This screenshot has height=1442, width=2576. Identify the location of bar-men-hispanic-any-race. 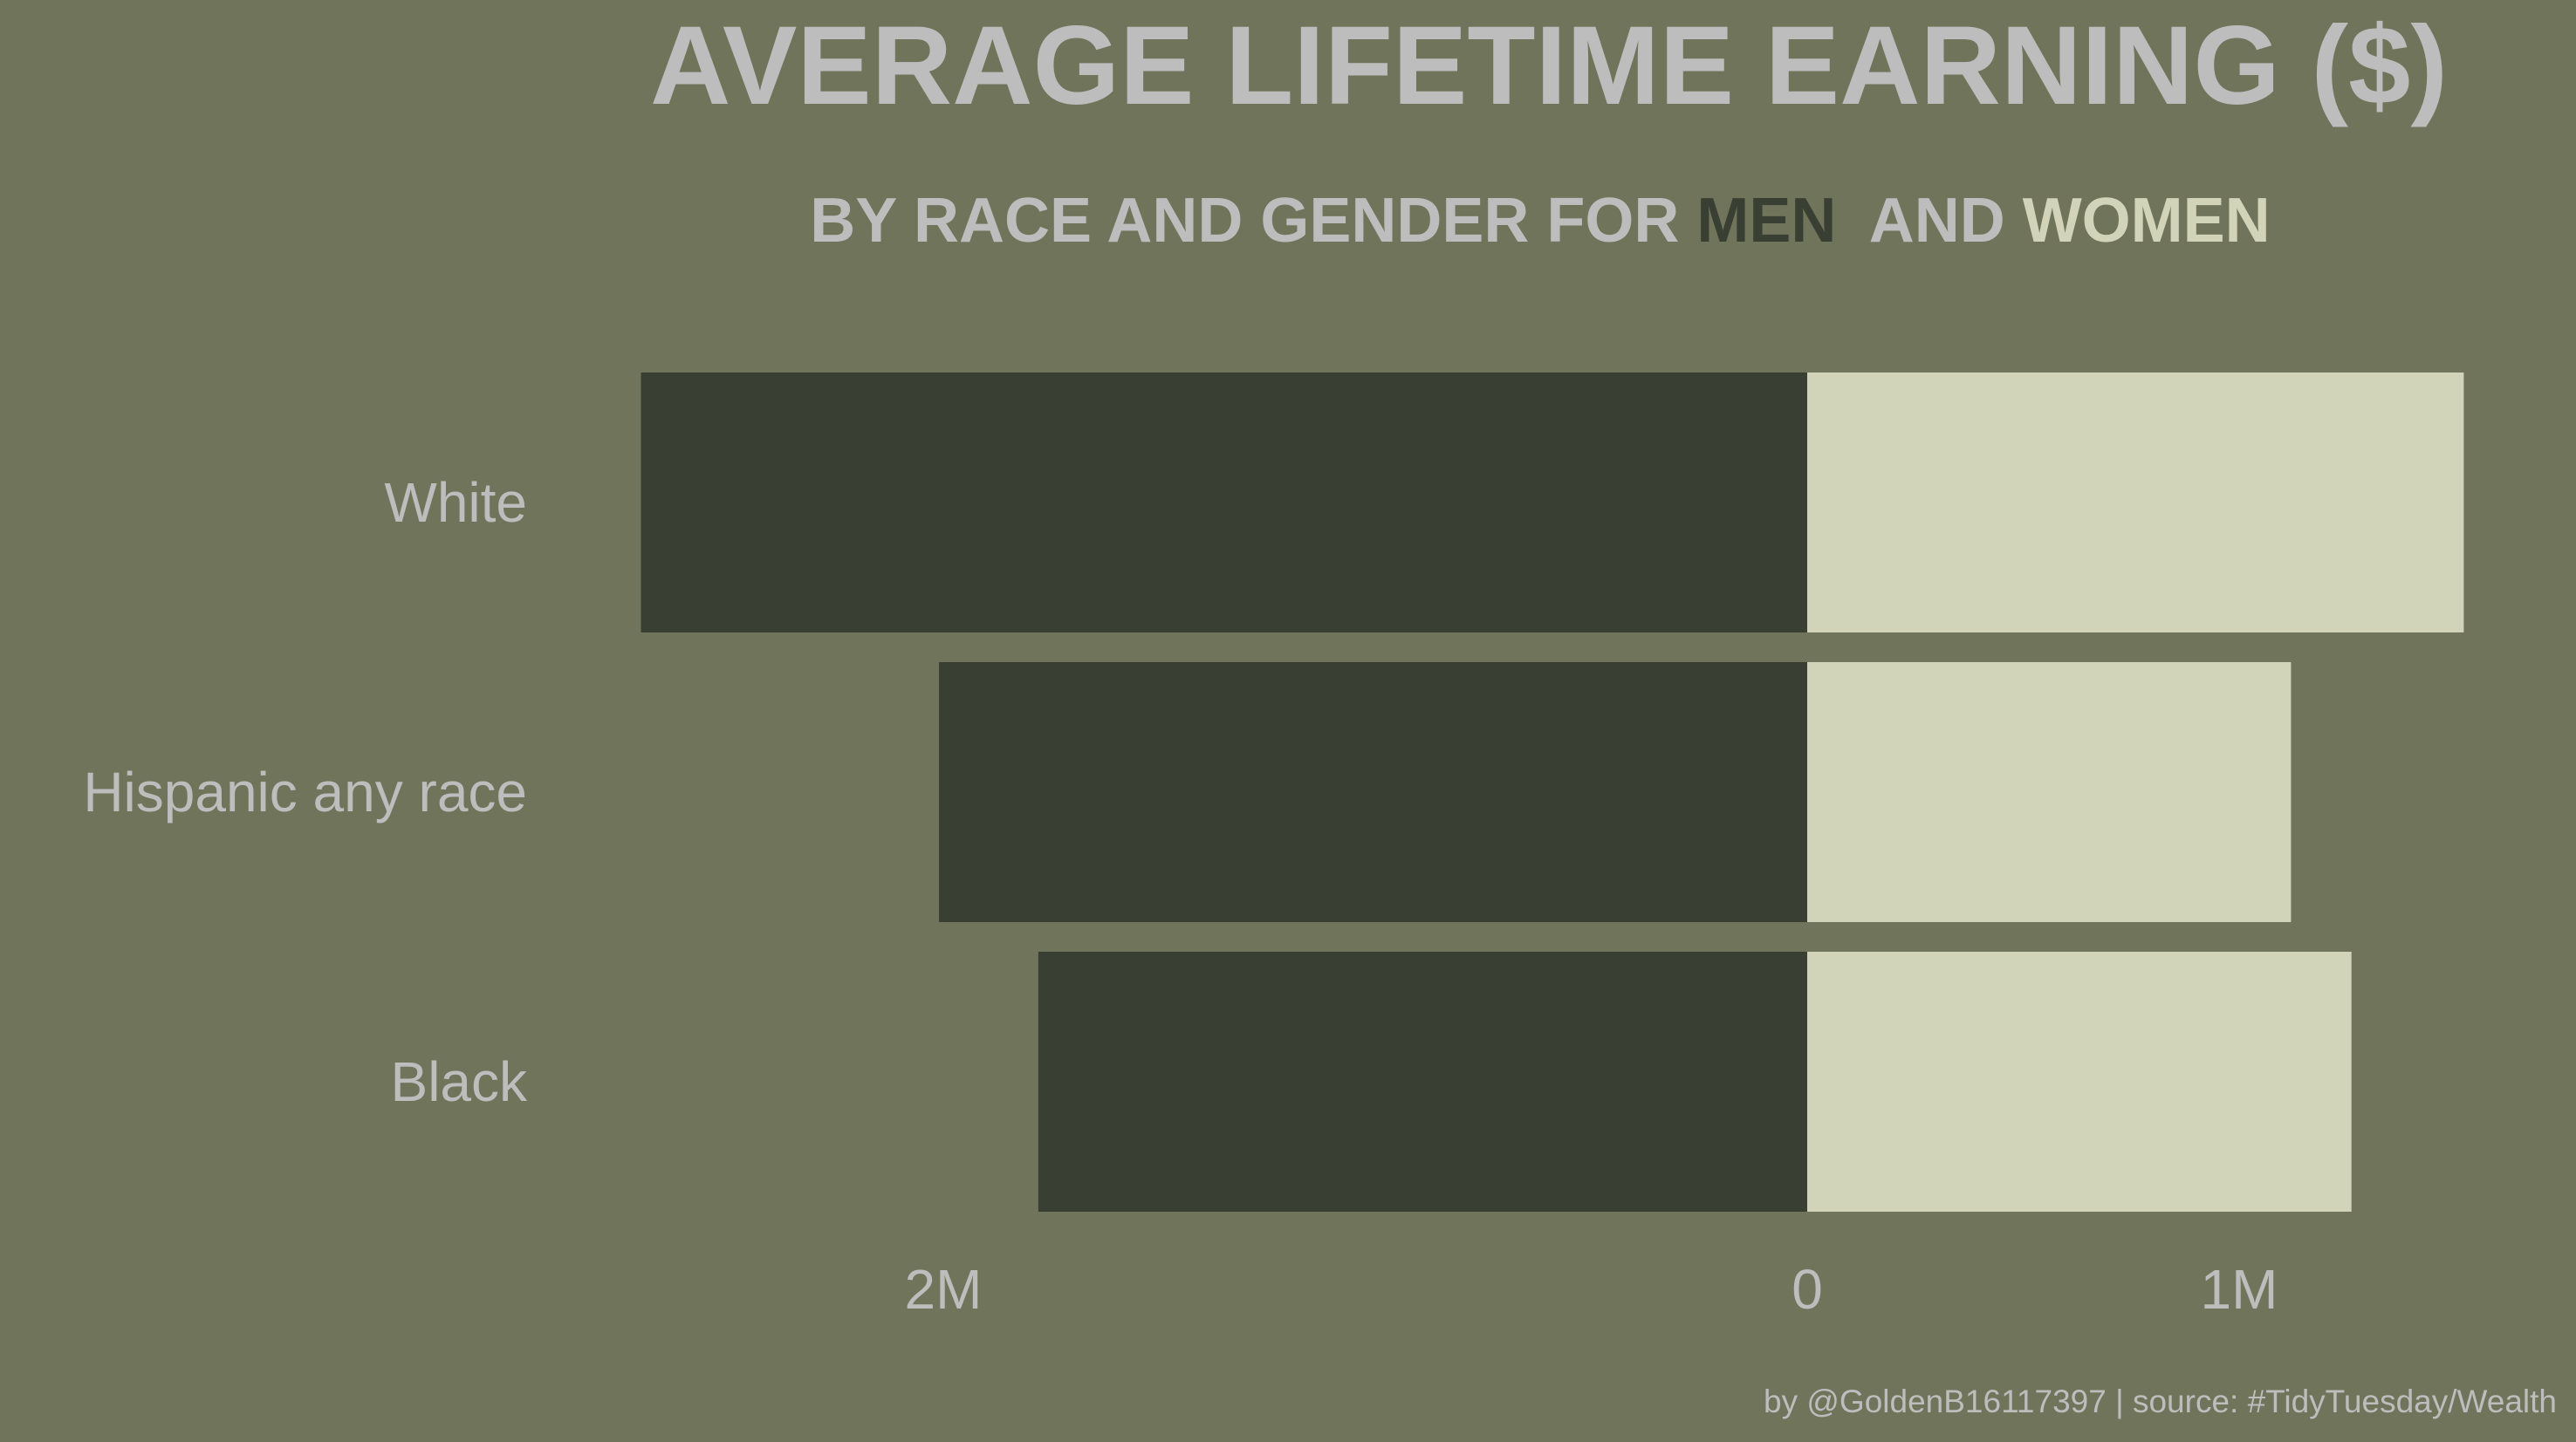
(1373, 792).